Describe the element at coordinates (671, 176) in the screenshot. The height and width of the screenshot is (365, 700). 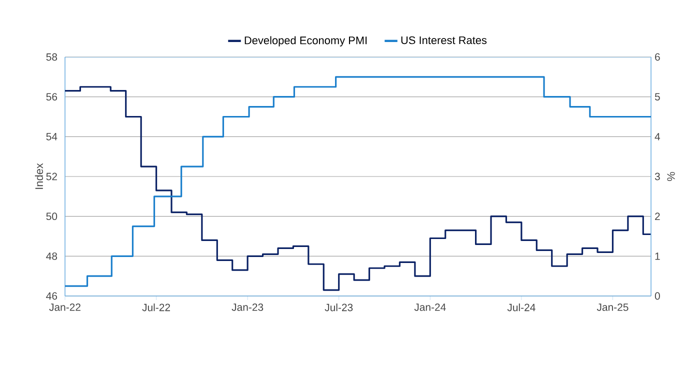
I see `y2-axis-title: %` at that location.